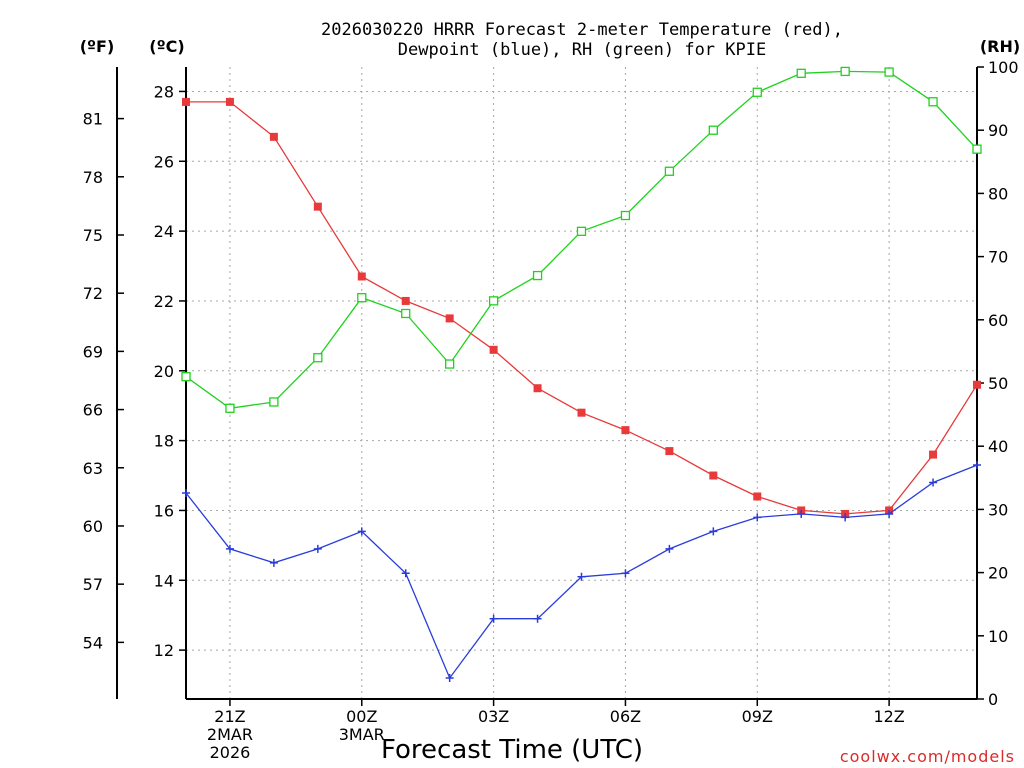 Image resolution: width=1024 pixels, height=768 pixels. I want to click on x-tick-label: 2026, so click(230, 752).